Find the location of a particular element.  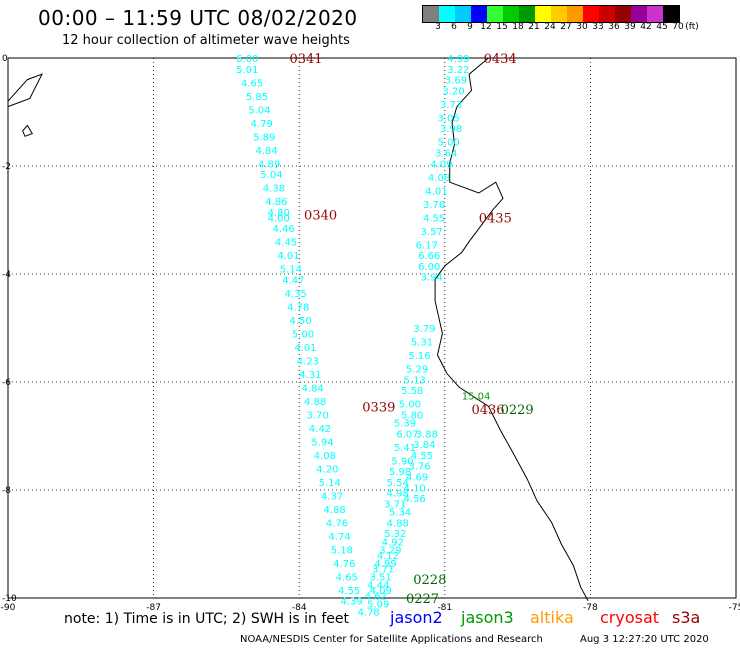

legend-tick-label: 18 is located at coordinates (518, 27).